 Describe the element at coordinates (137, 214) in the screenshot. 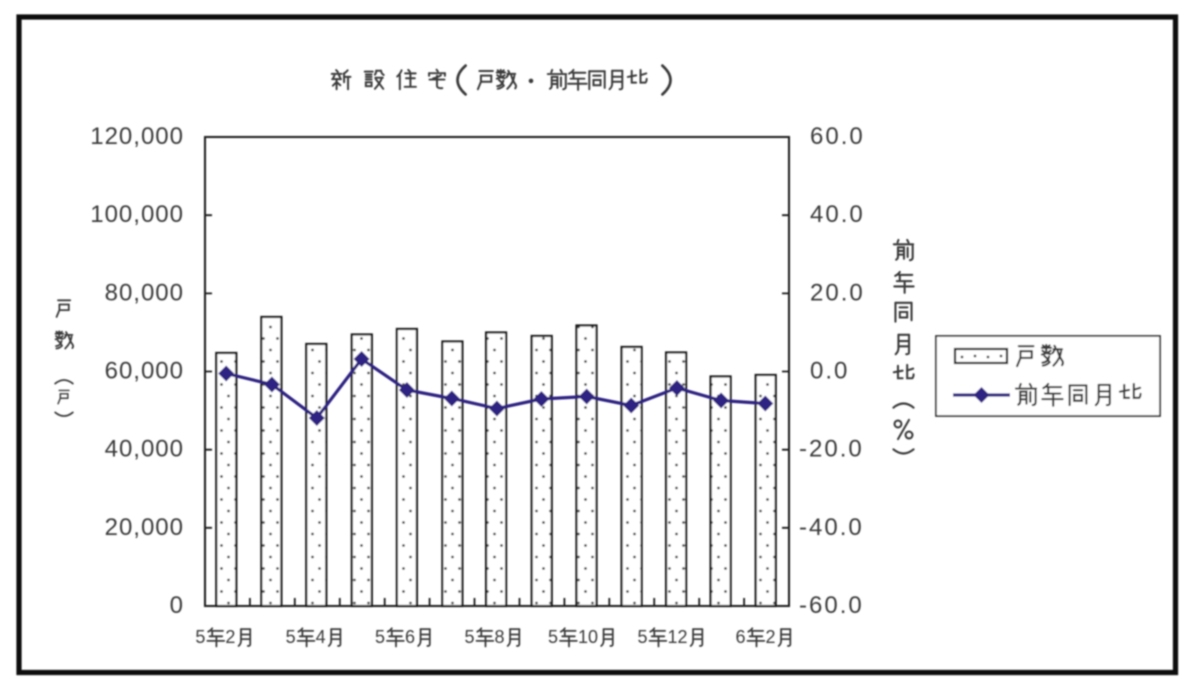

I see `svg-text: 100,000` at that location.